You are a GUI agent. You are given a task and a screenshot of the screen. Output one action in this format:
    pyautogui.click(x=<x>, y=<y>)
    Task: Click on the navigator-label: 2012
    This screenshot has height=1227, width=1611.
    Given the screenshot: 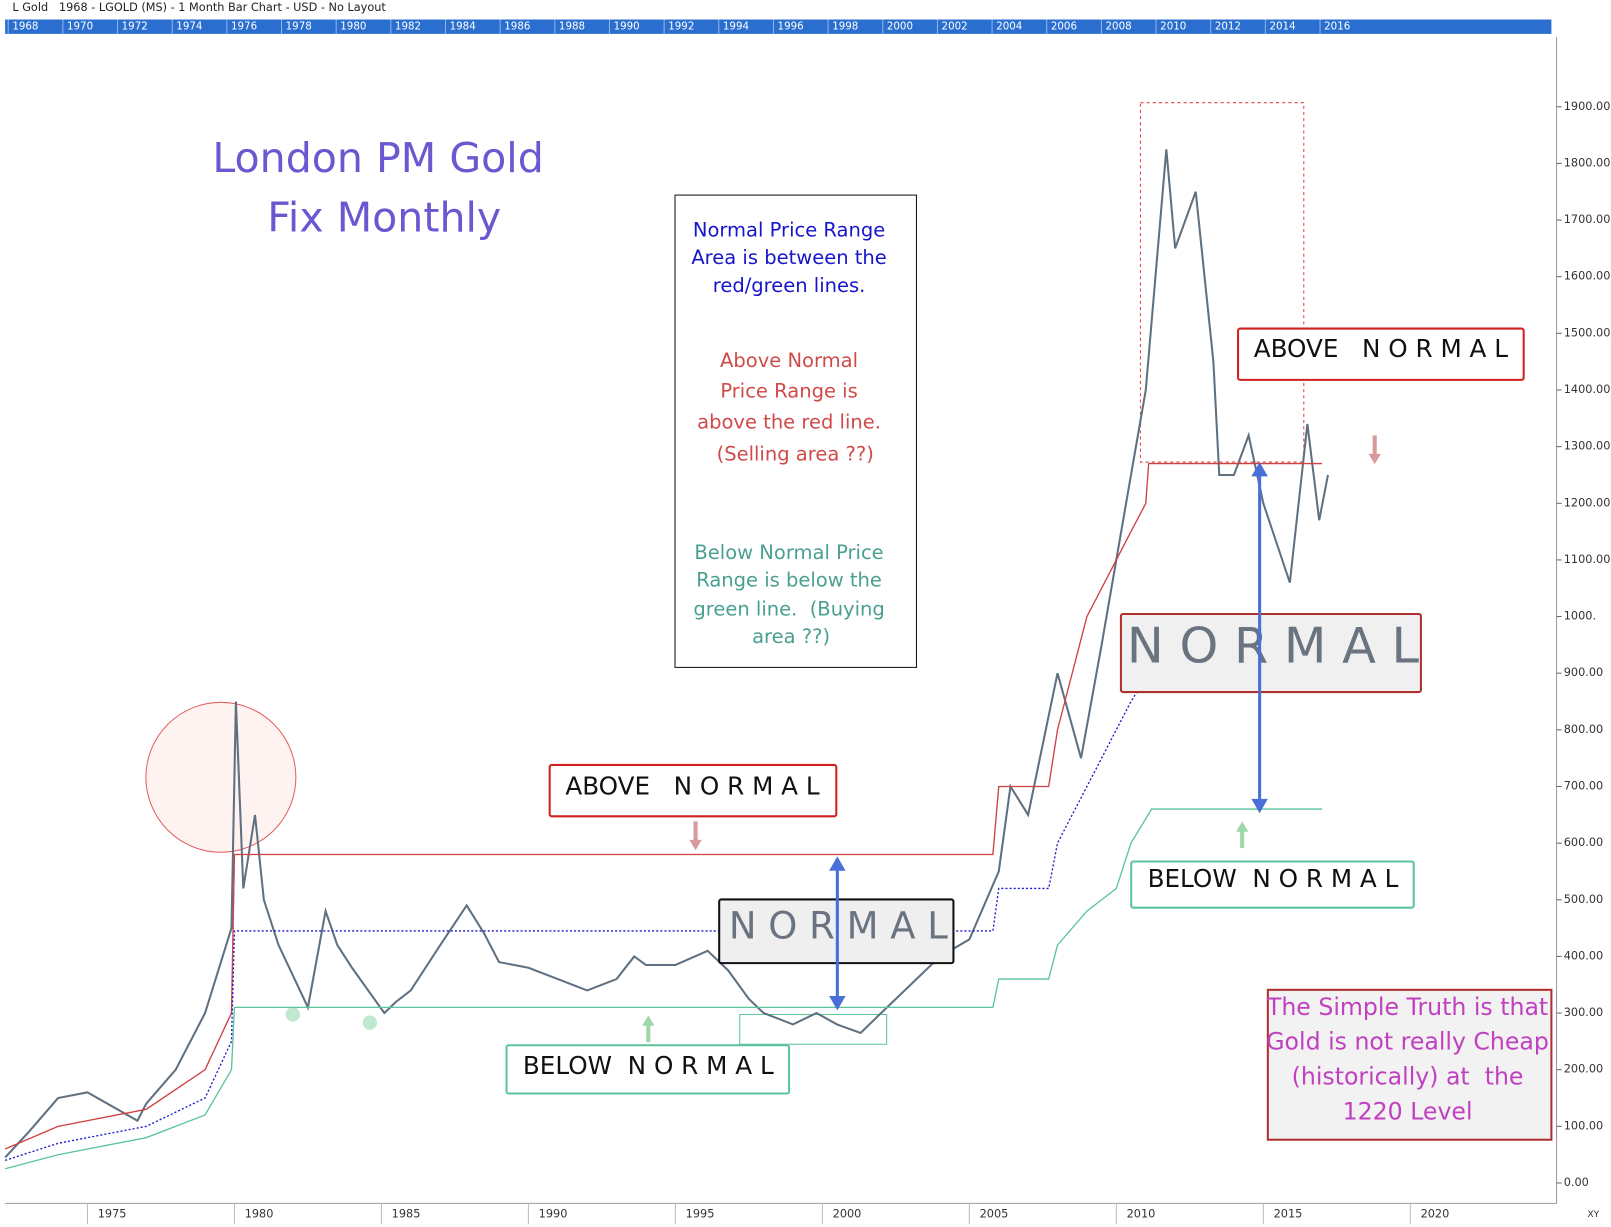 What is the action you would take?
    pyautogui.click(x=1228, y=27)
    